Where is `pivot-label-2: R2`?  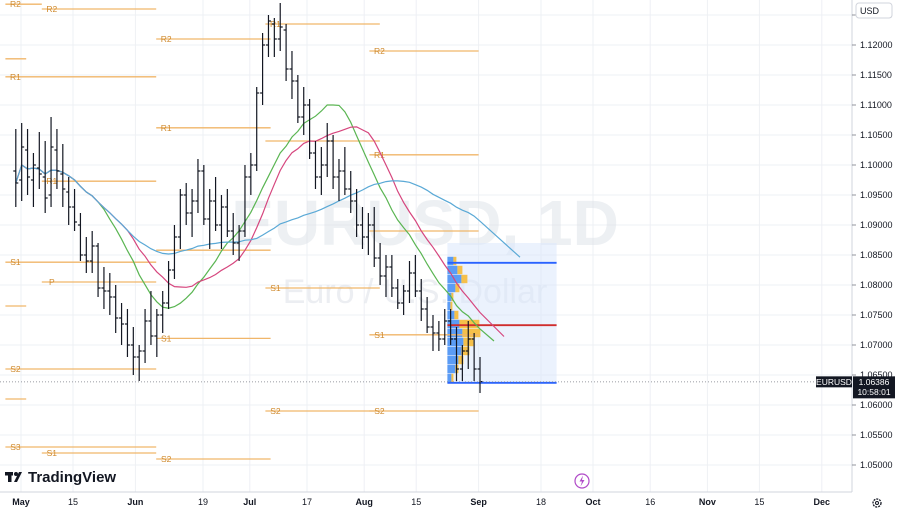 pivot-label-2: R2 is located at coordinates (166, 39).